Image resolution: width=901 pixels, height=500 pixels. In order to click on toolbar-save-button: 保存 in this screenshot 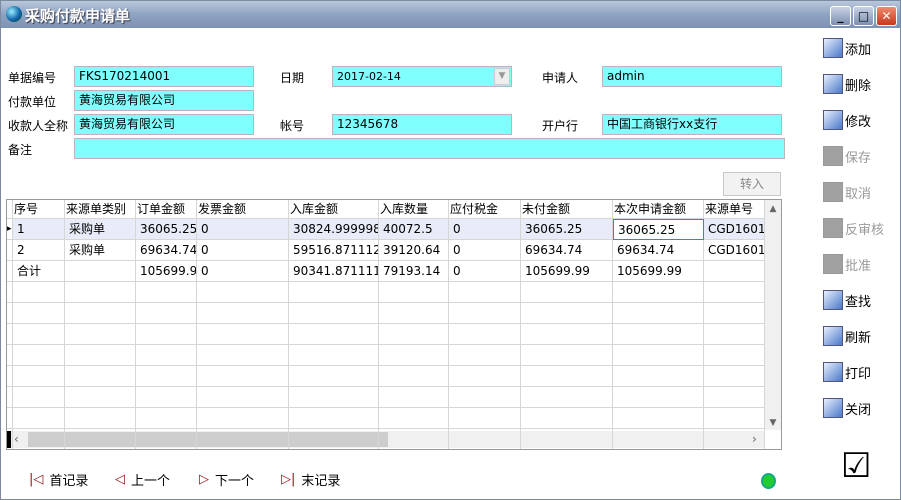, I will do `click(847, 156)`.